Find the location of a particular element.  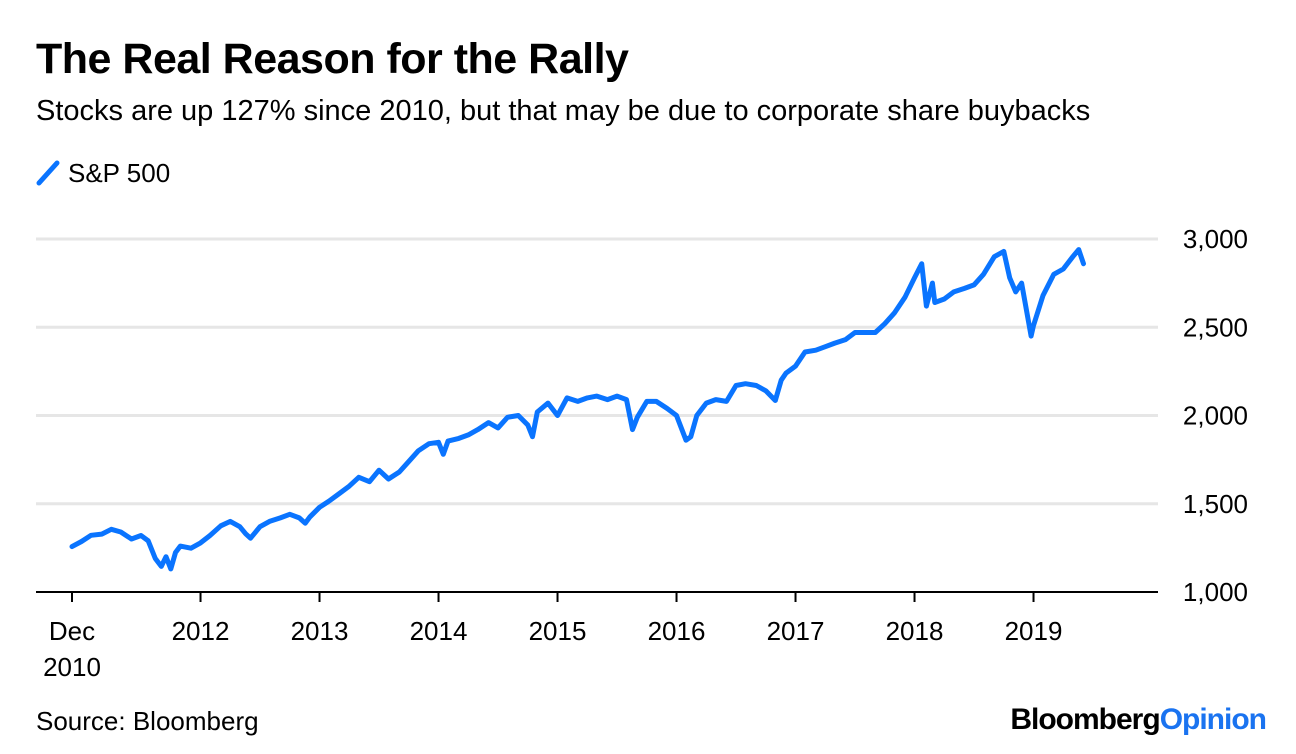

x-tick-label: 2012 is located at coordinates (201, 631).